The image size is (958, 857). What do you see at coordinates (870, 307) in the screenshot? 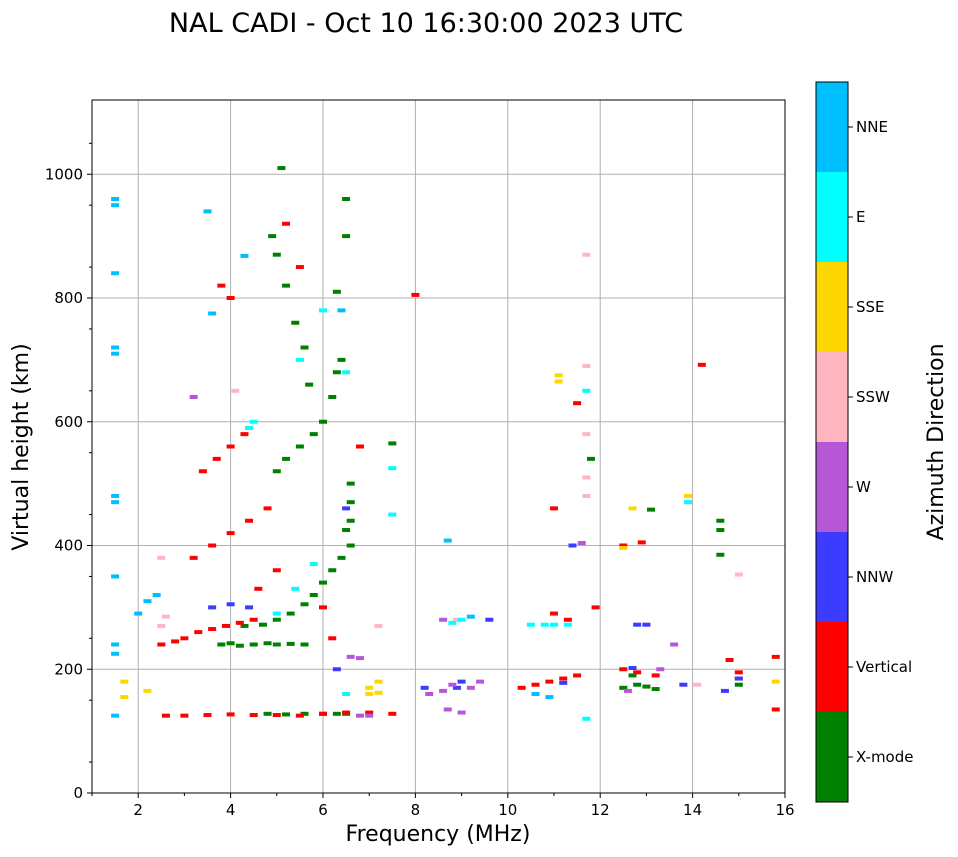
I see `colorbar-label: SSE` at bounding box center [870, 307].